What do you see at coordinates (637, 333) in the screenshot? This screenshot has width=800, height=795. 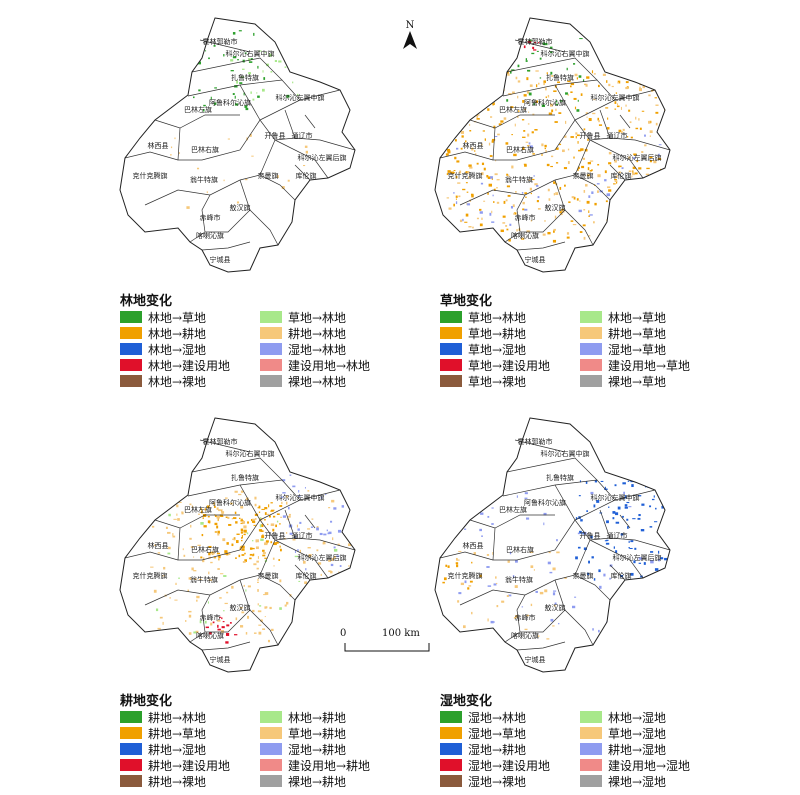 I see `legend-label: 耕地→草地` at bounding box center [637, 333].